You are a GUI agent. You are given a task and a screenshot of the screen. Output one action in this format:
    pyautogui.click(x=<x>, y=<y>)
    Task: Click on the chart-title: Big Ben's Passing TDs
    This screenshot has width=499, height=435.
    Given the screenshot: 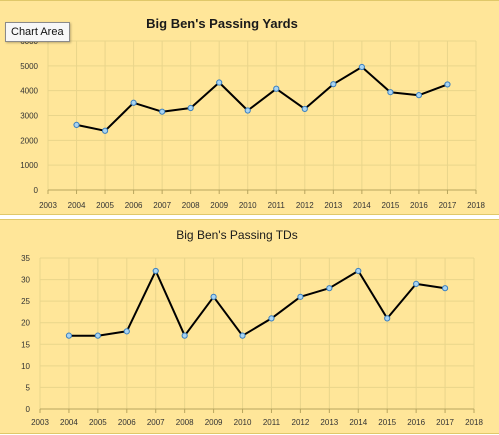 What is the action you would take?
    pyautogui.click(x=236, y=235)
    